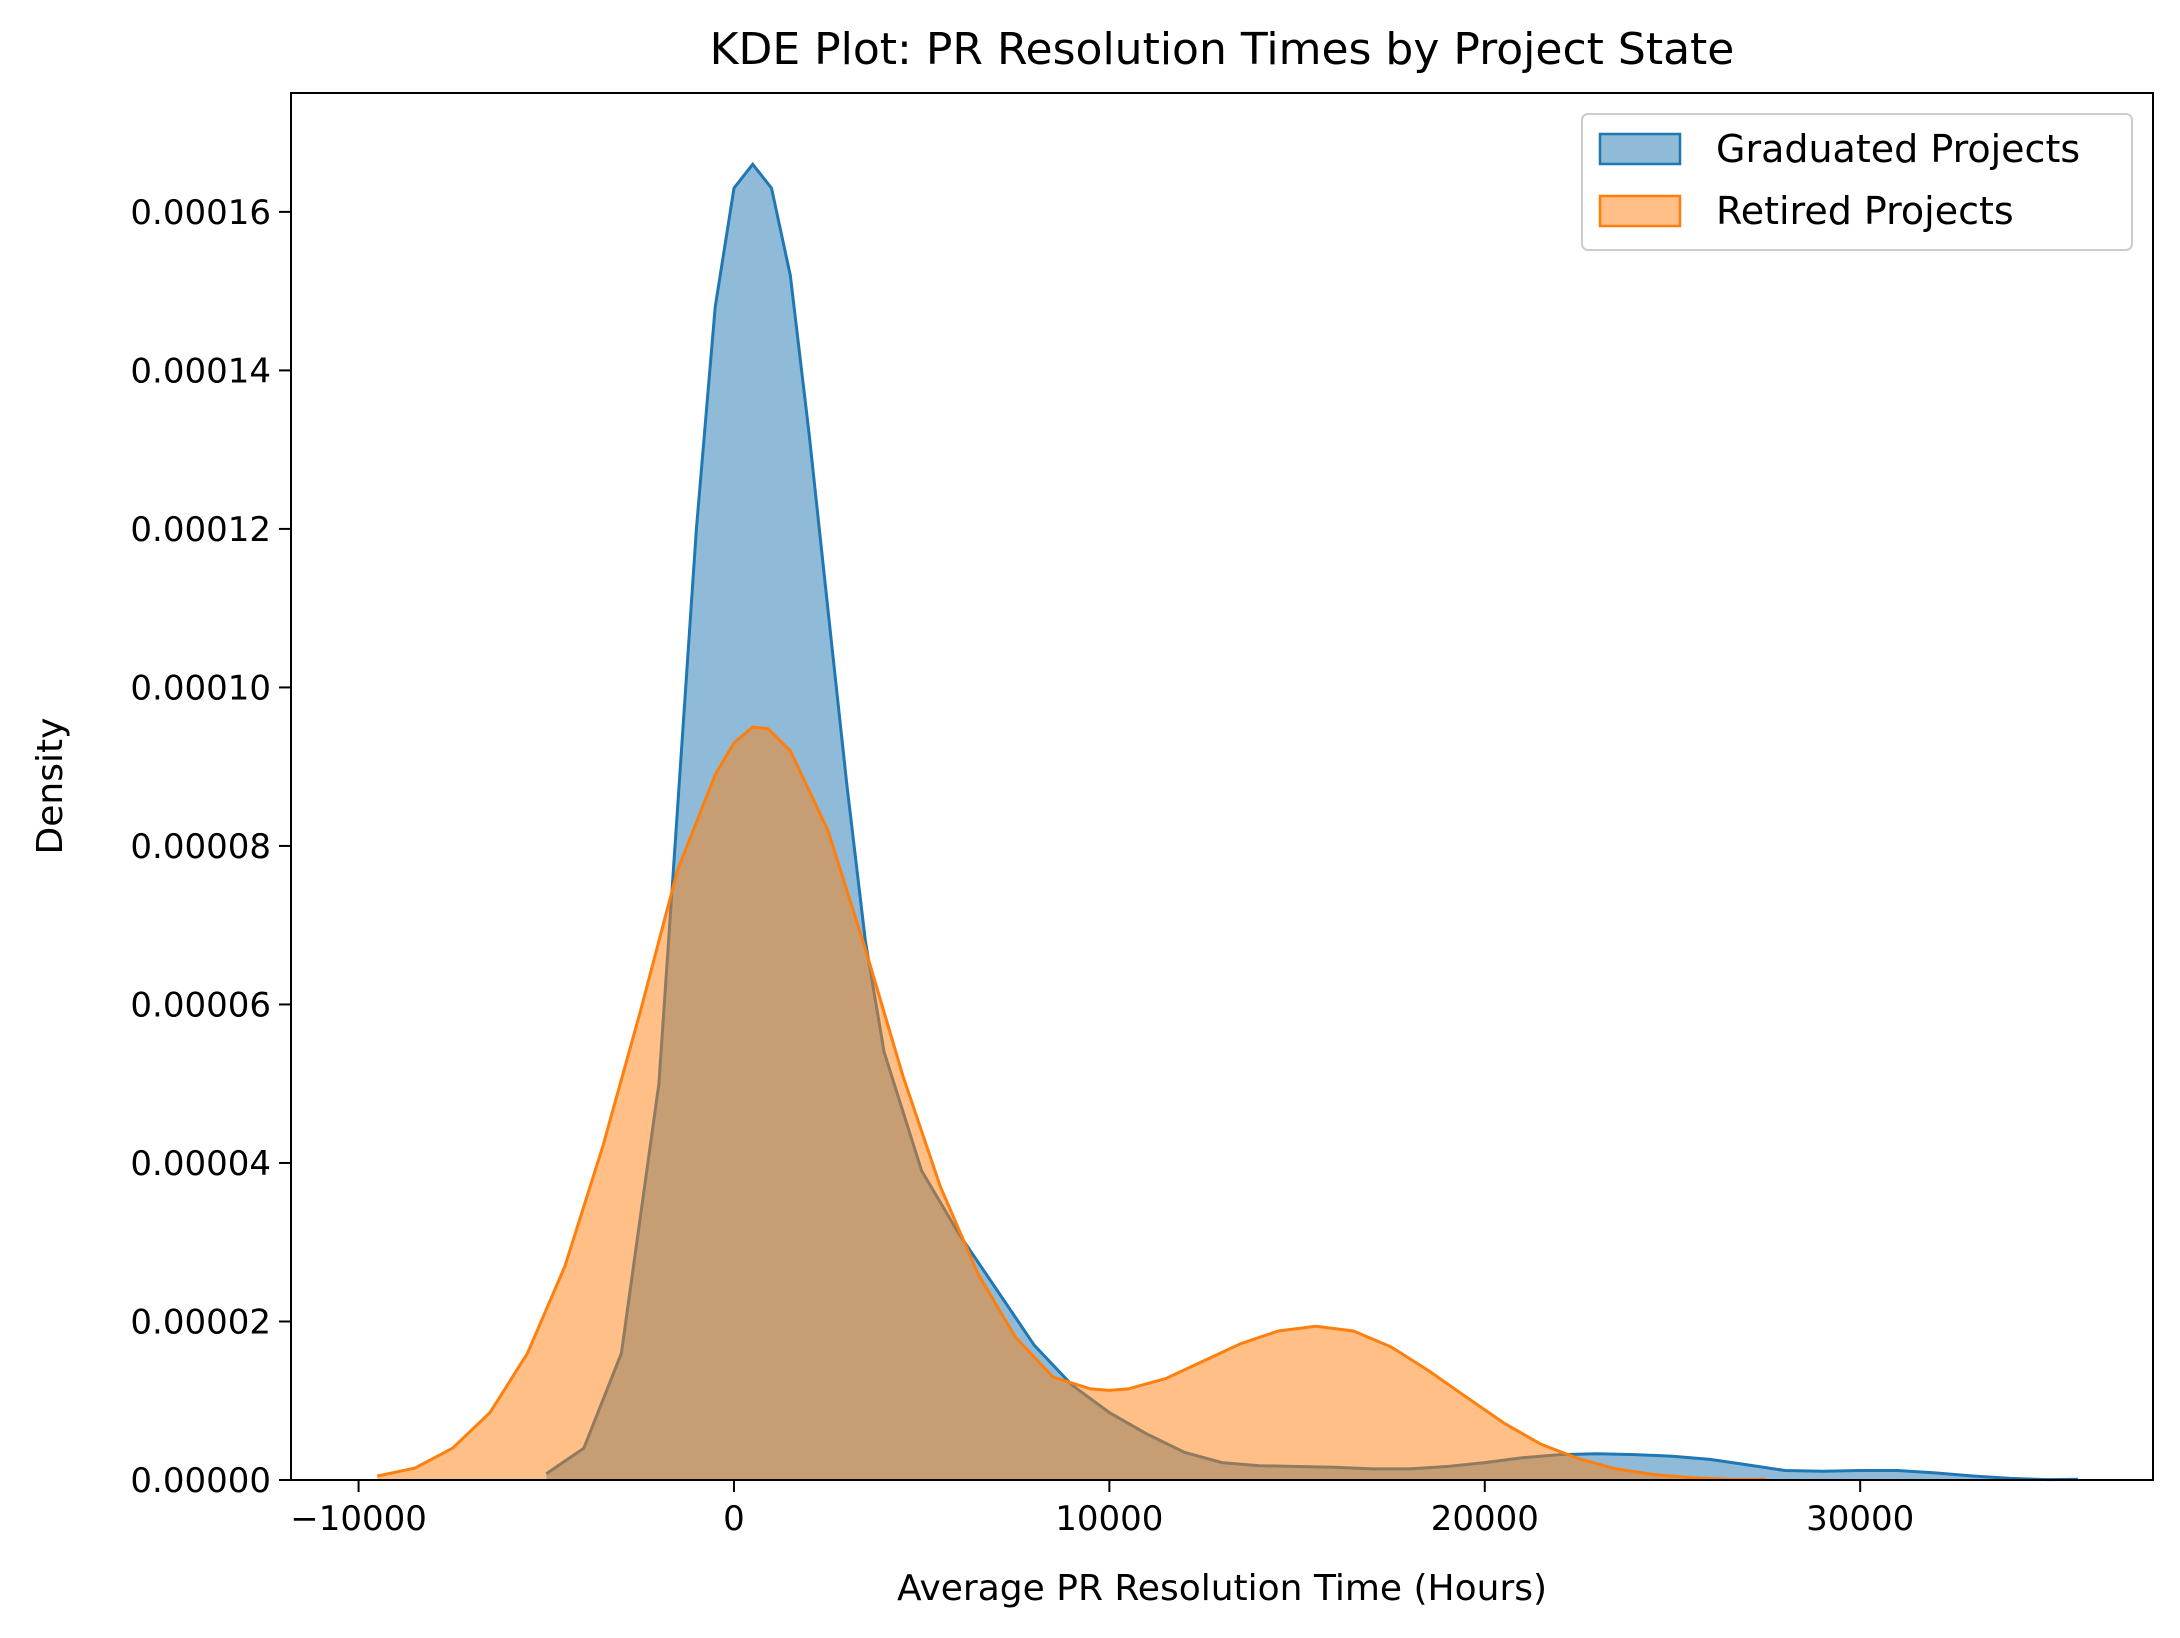  What do you see at coordinates (1860, 1519) in the screenshot?
I see `x-tick-label: 30000` at bounding box center [1860, 1519].